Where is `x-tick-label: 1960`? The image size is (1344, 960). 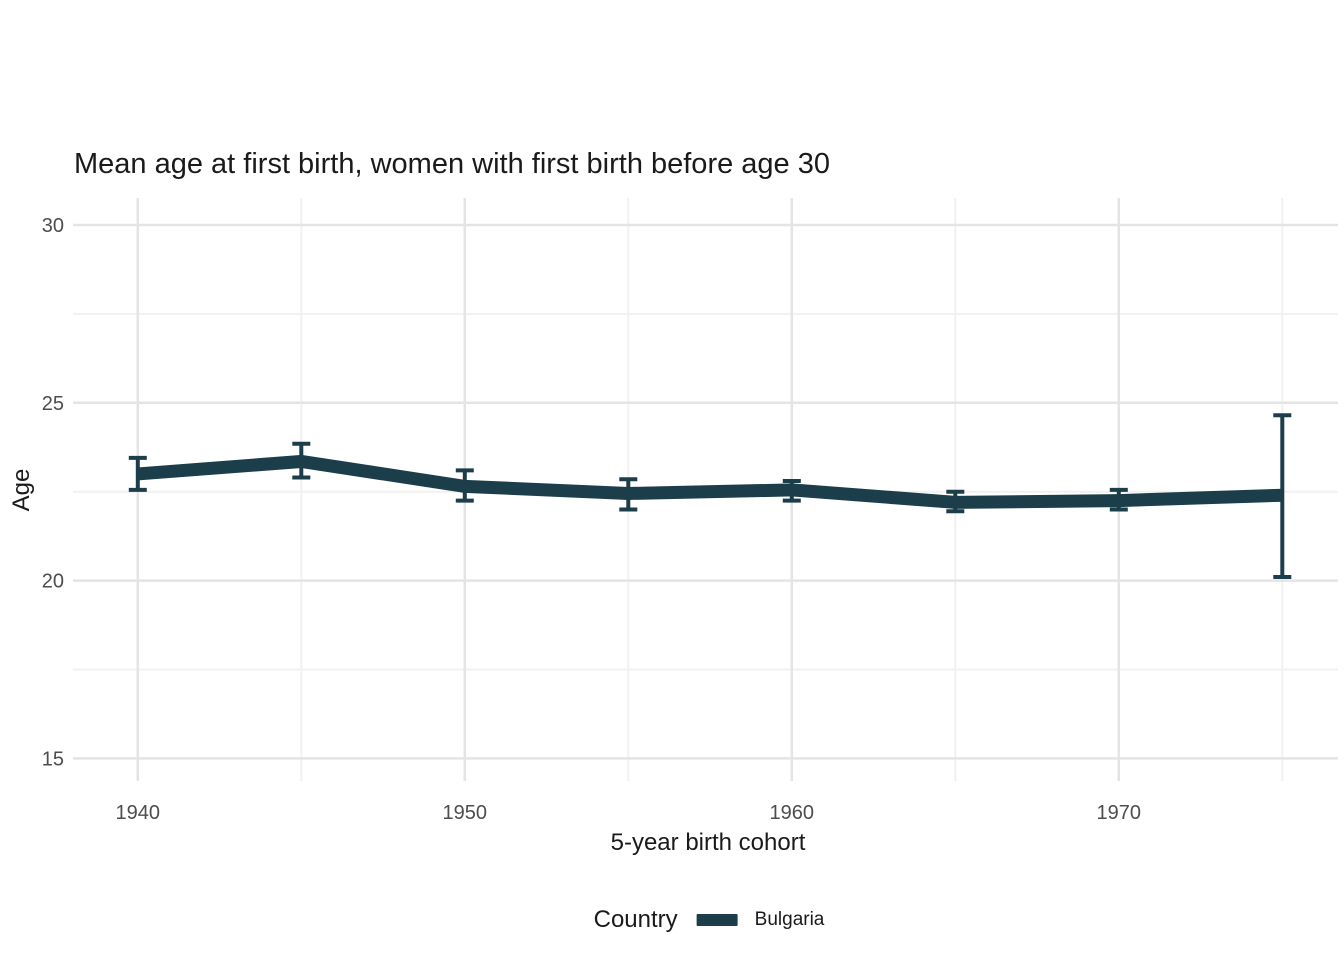
x-tick-label: 1960 is located at coordinates (792, 813).